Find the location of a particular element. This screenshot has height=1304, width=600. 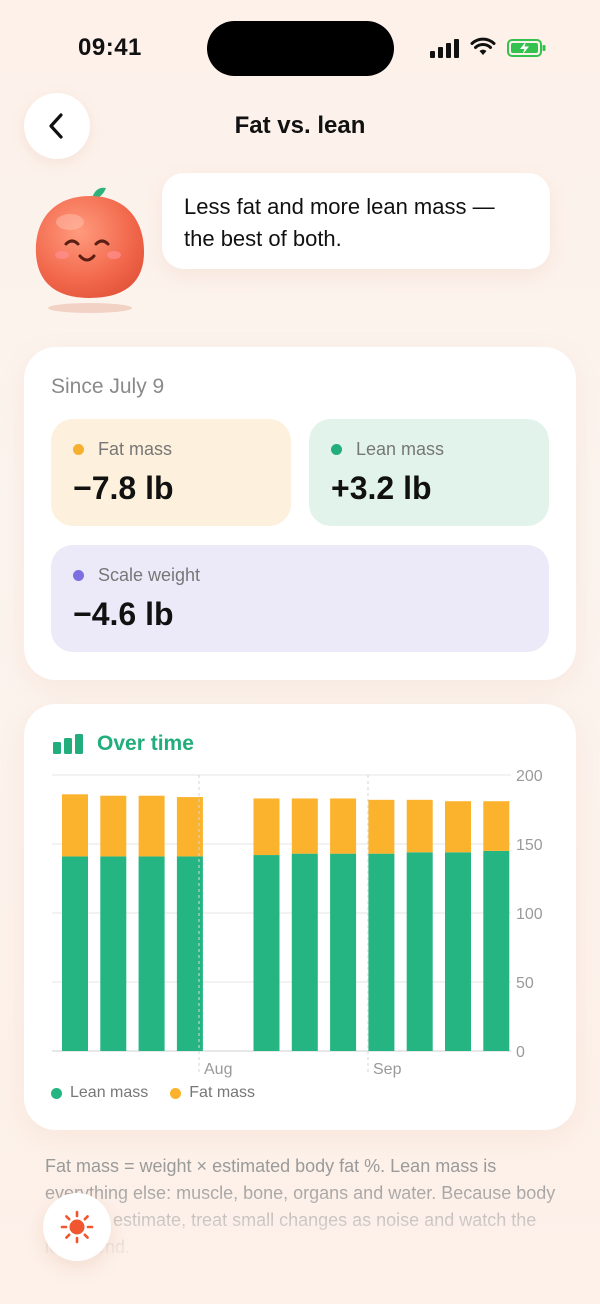

y-tick-label-200: 200 is located at coordinates (529, 776).